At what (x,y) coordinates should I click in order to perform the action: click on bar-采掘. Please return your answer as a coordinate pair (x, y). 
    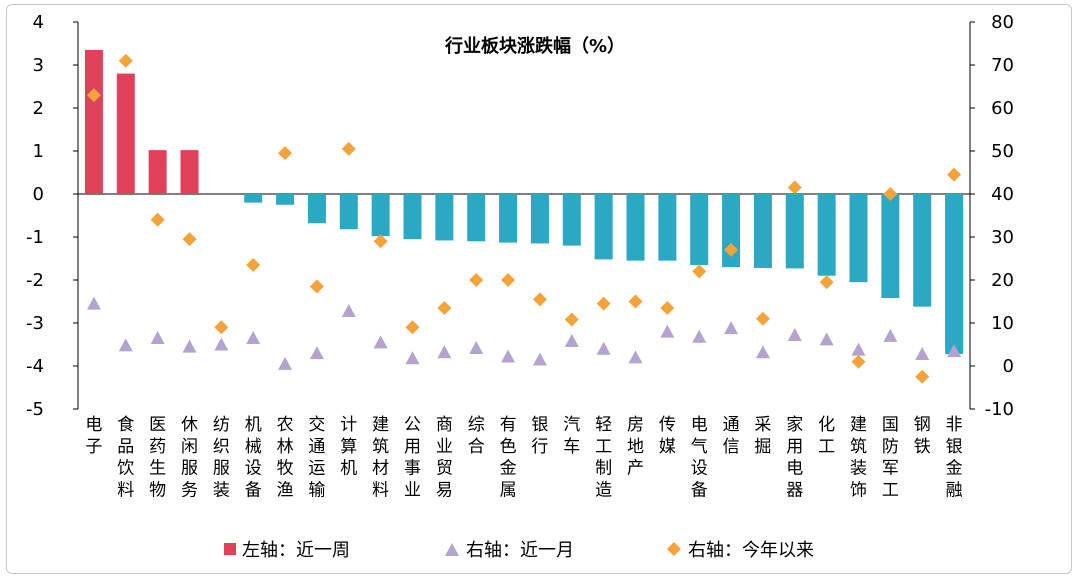
    Looking at the image, I should click on (762, 231).